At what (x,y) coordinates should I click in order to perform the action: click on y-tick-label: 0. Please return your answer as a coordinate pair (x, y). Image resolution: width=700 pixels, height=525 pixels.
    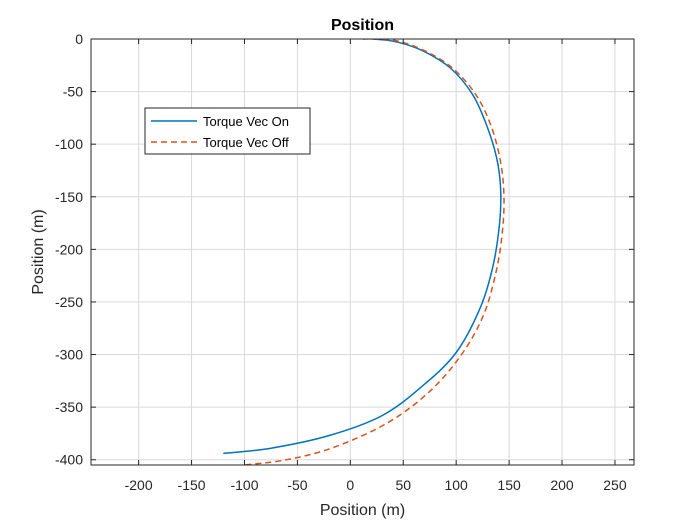
    Looking at the image, I should click on (79, 39).